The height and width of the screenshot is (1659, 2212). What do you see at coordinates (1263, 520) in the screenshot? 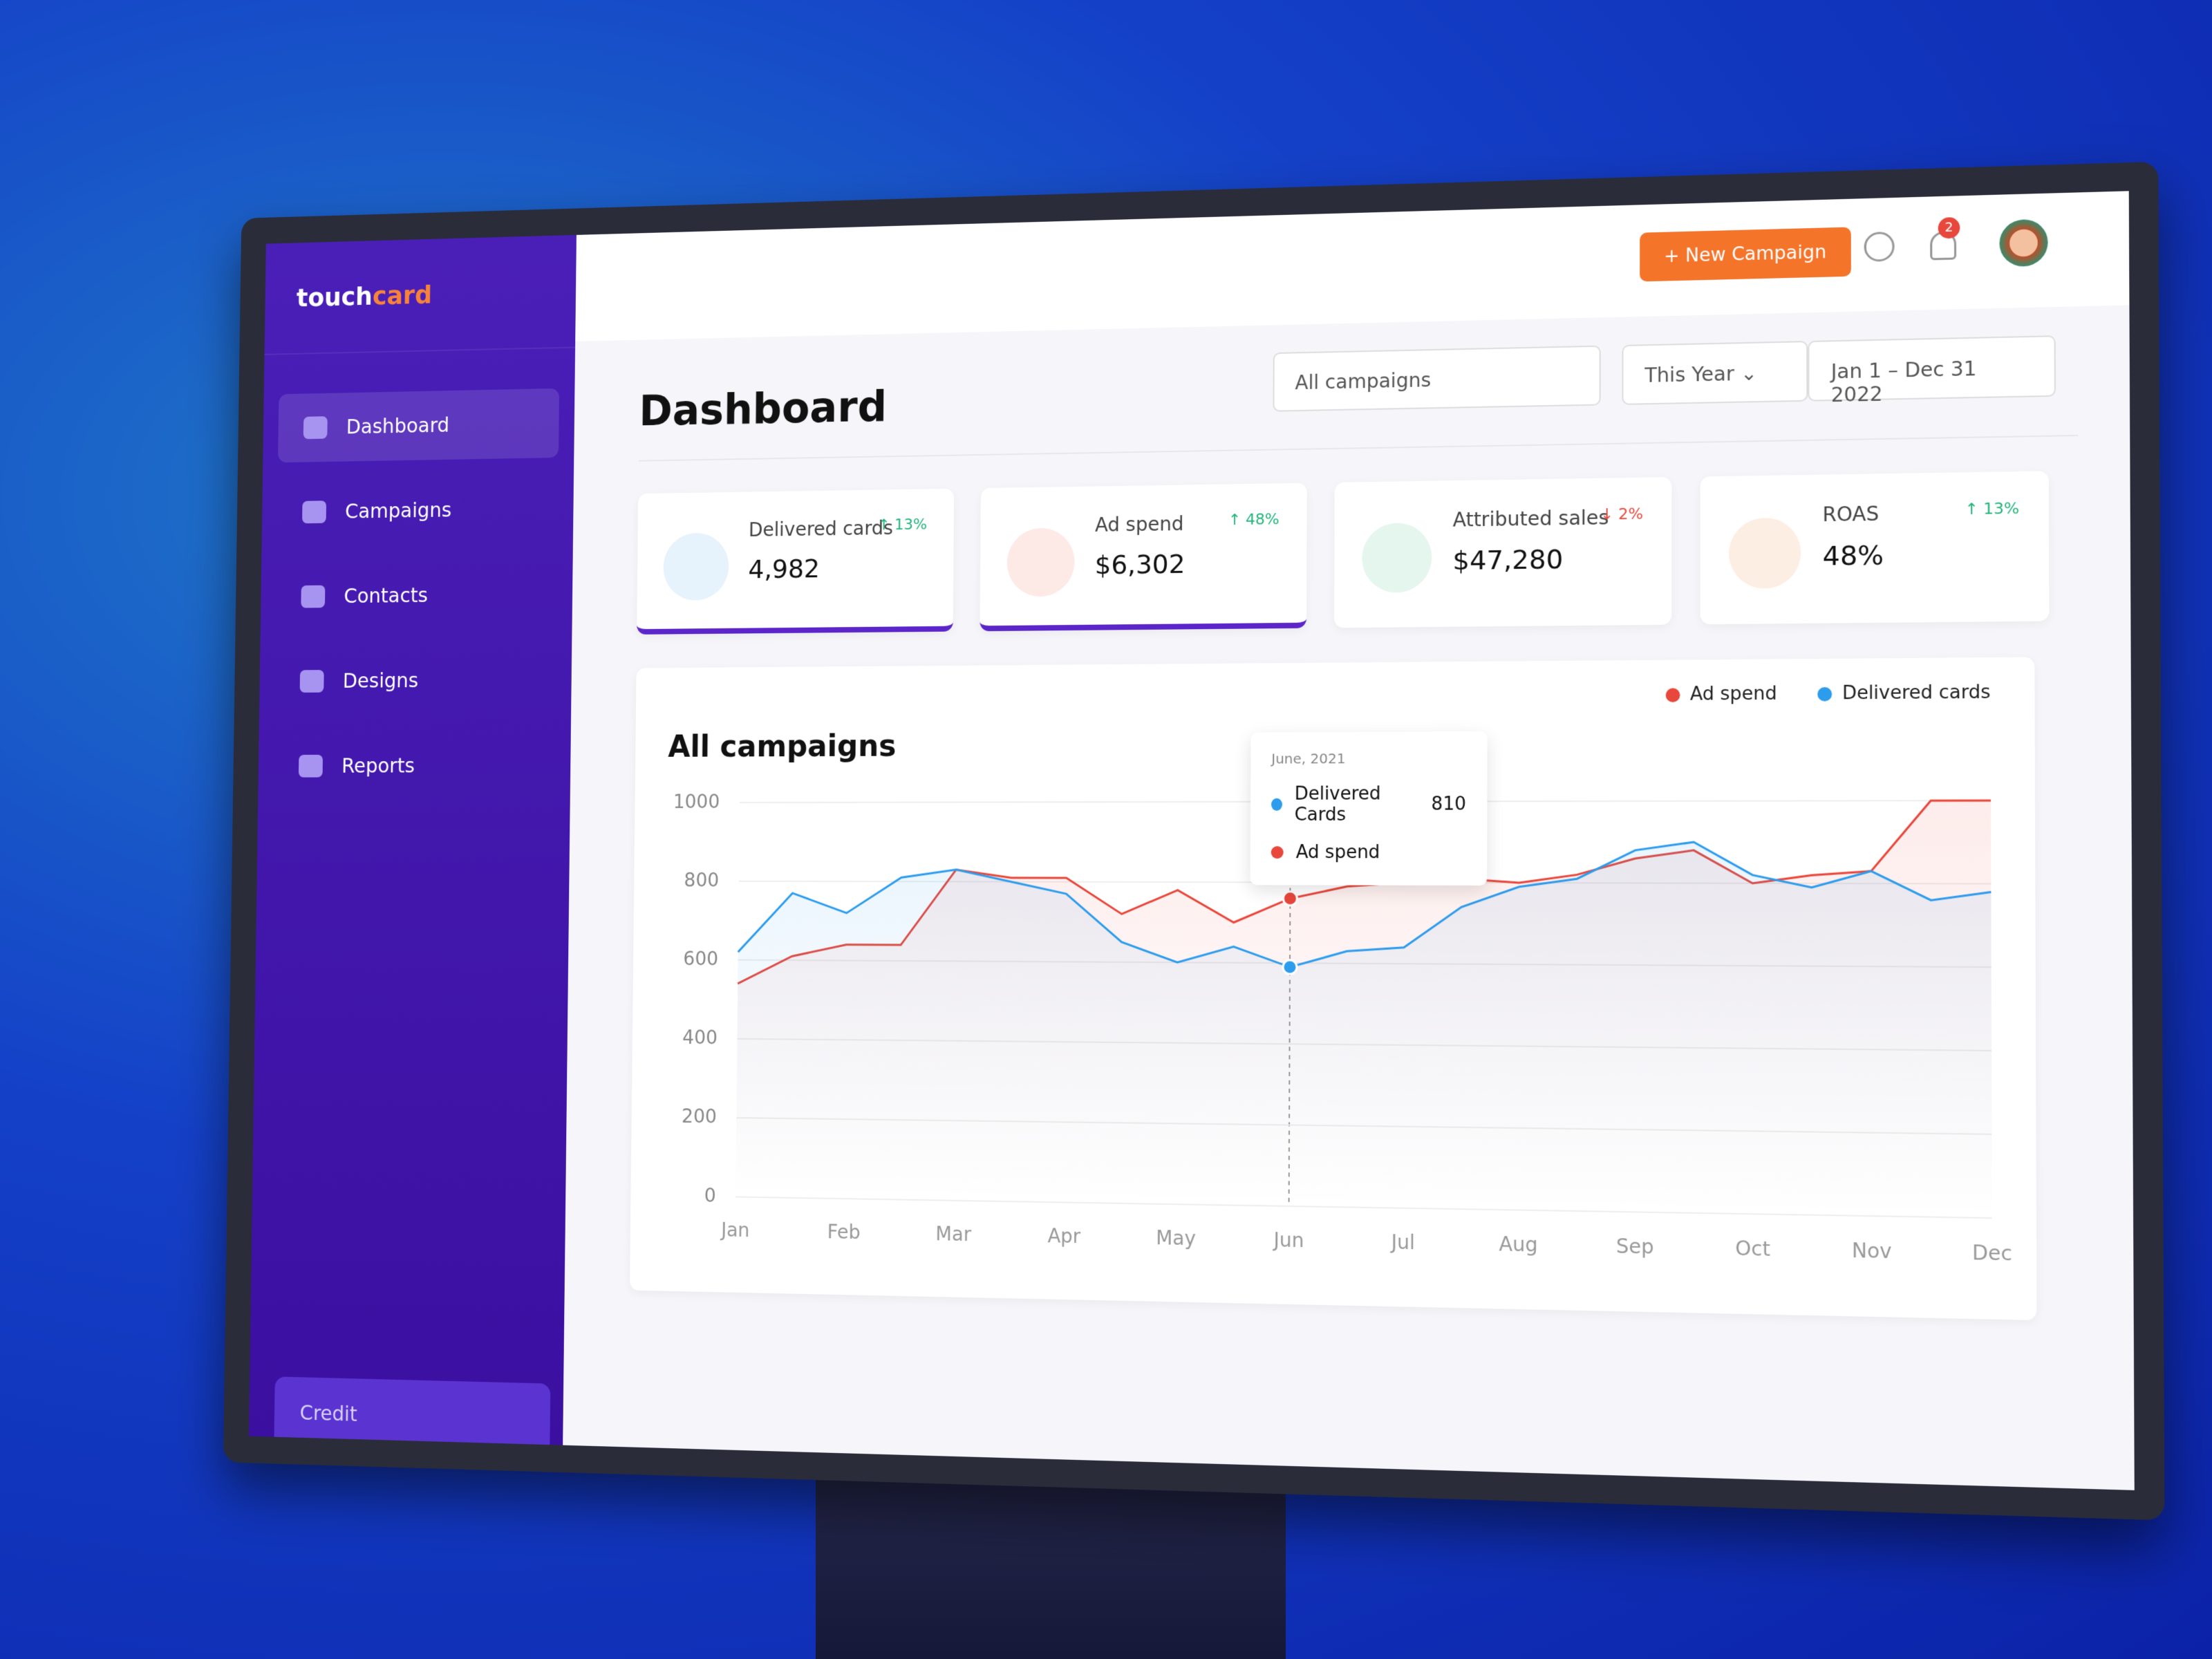
I see `change-text: 48%` at bounding box center [1263, 520].